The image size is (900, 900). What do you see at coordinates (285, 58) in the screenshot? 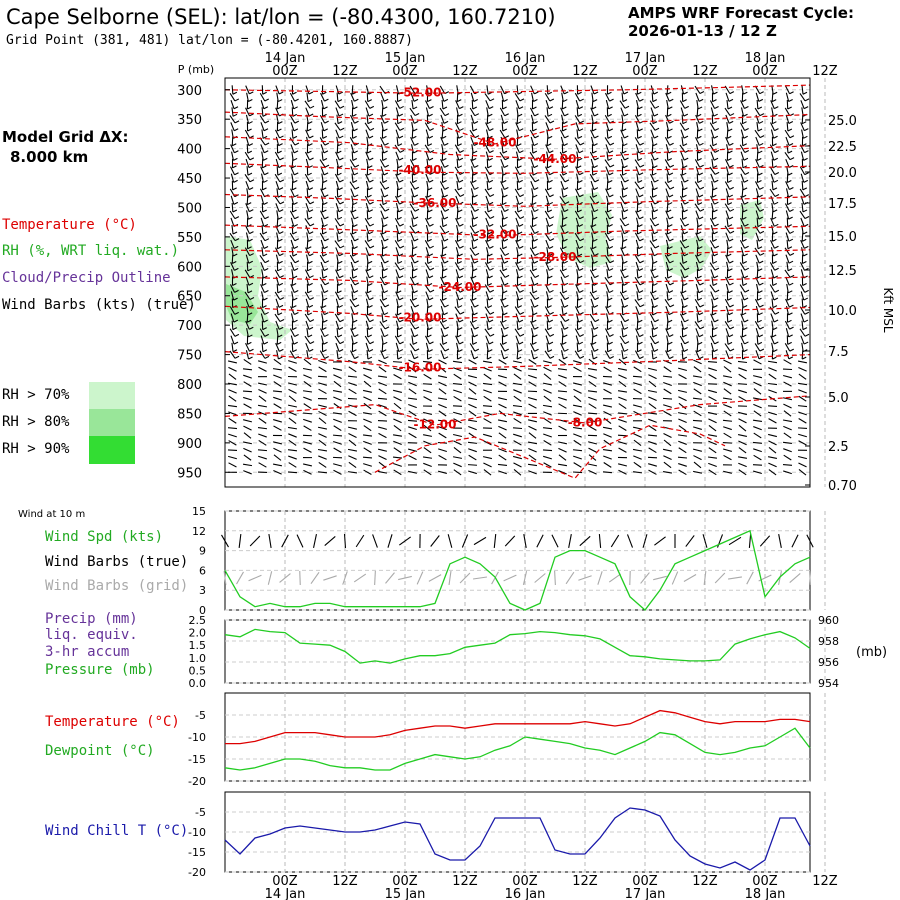
I see `top-date-label: 14 Jan` at bounding box center [285, 58].